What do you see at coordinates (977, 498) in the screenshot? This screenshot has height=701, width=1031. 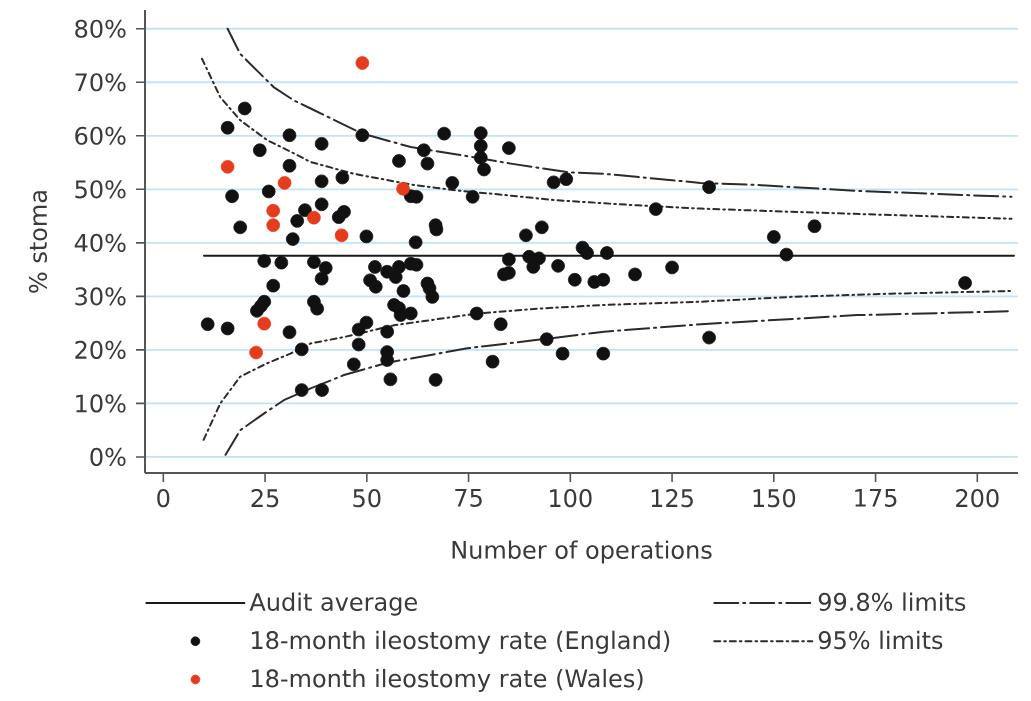 I see `x-tick-label: 200` at bounding box center [977, 498].